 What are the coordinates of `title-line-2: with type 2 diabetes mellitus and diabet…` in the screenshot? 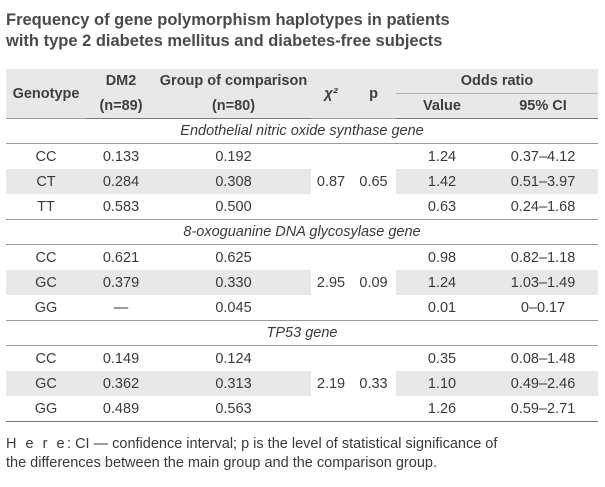 It's located at (224, 41).